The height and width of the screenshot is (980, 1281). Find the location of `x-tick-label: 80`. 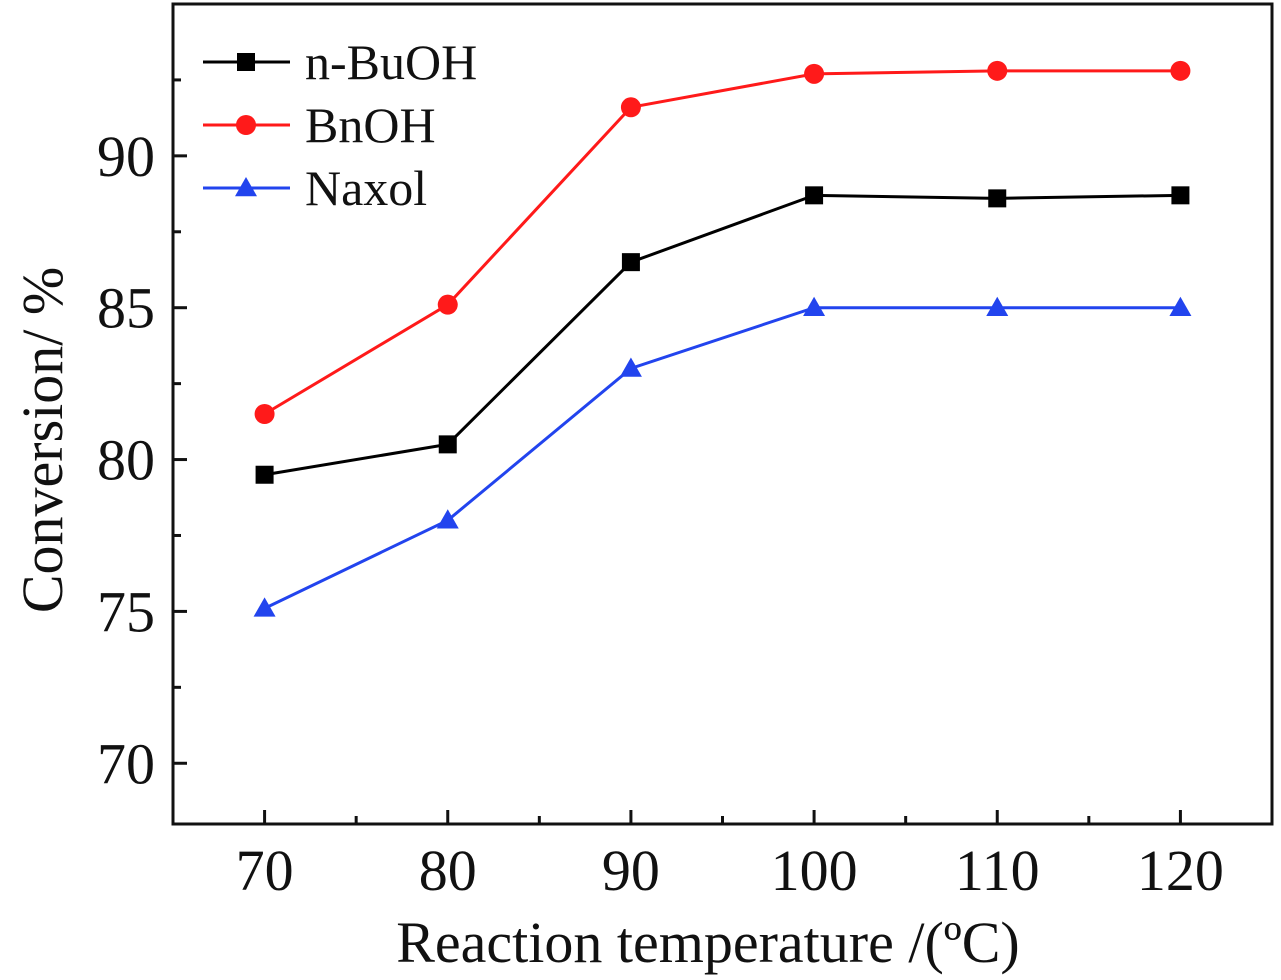

x-tick-label: 80 is located at coordinates (448, 870).